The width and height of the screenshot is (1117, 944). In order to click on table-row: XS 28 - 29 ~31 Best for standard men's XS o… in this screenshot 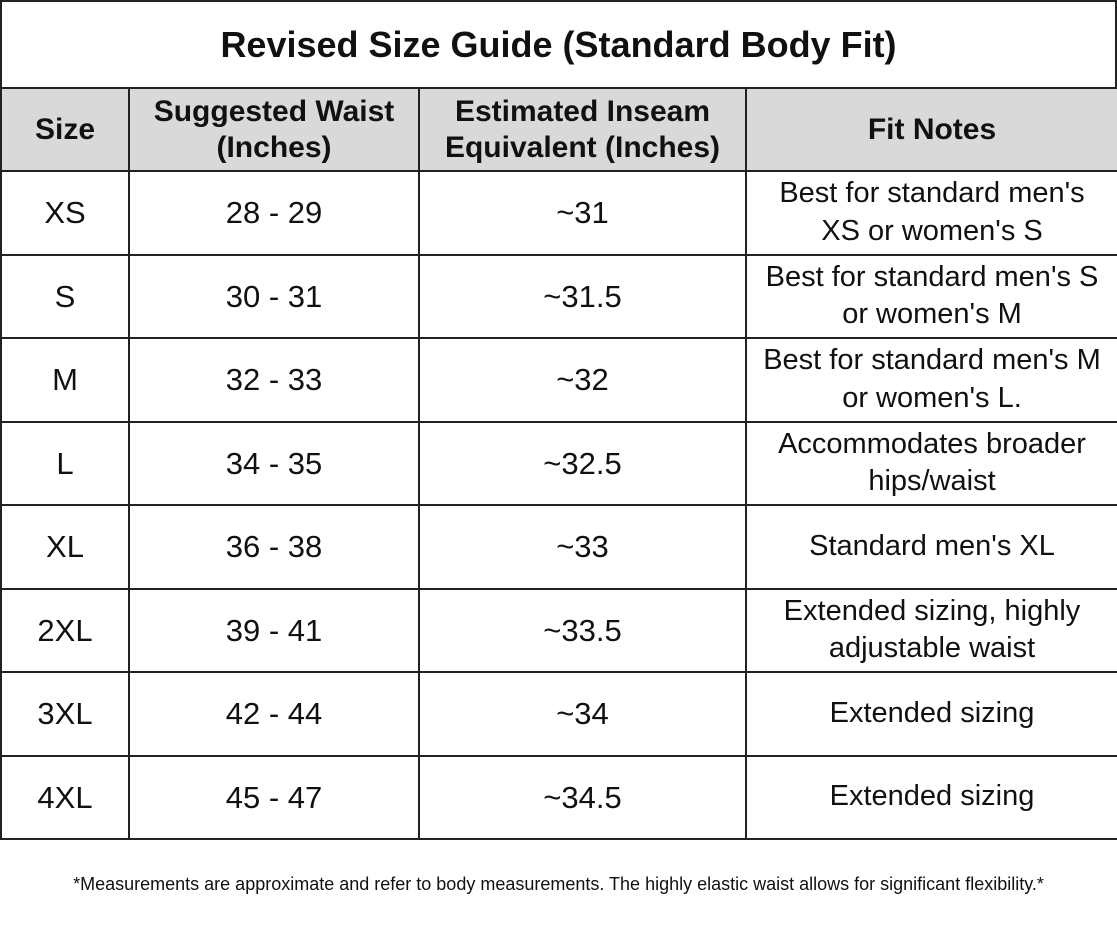, I will do `click(558, 213)`.